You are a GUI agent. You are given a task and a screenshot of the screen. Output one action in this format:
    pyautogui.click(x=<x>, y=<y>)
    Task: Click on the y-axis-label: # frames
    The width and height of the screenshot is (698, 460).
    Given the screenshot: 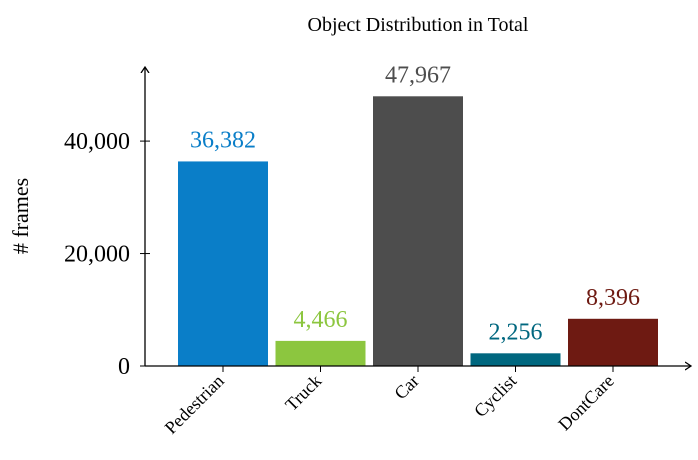 What is the action you would take?
    pyautogui.click(x=20, y=216)
    